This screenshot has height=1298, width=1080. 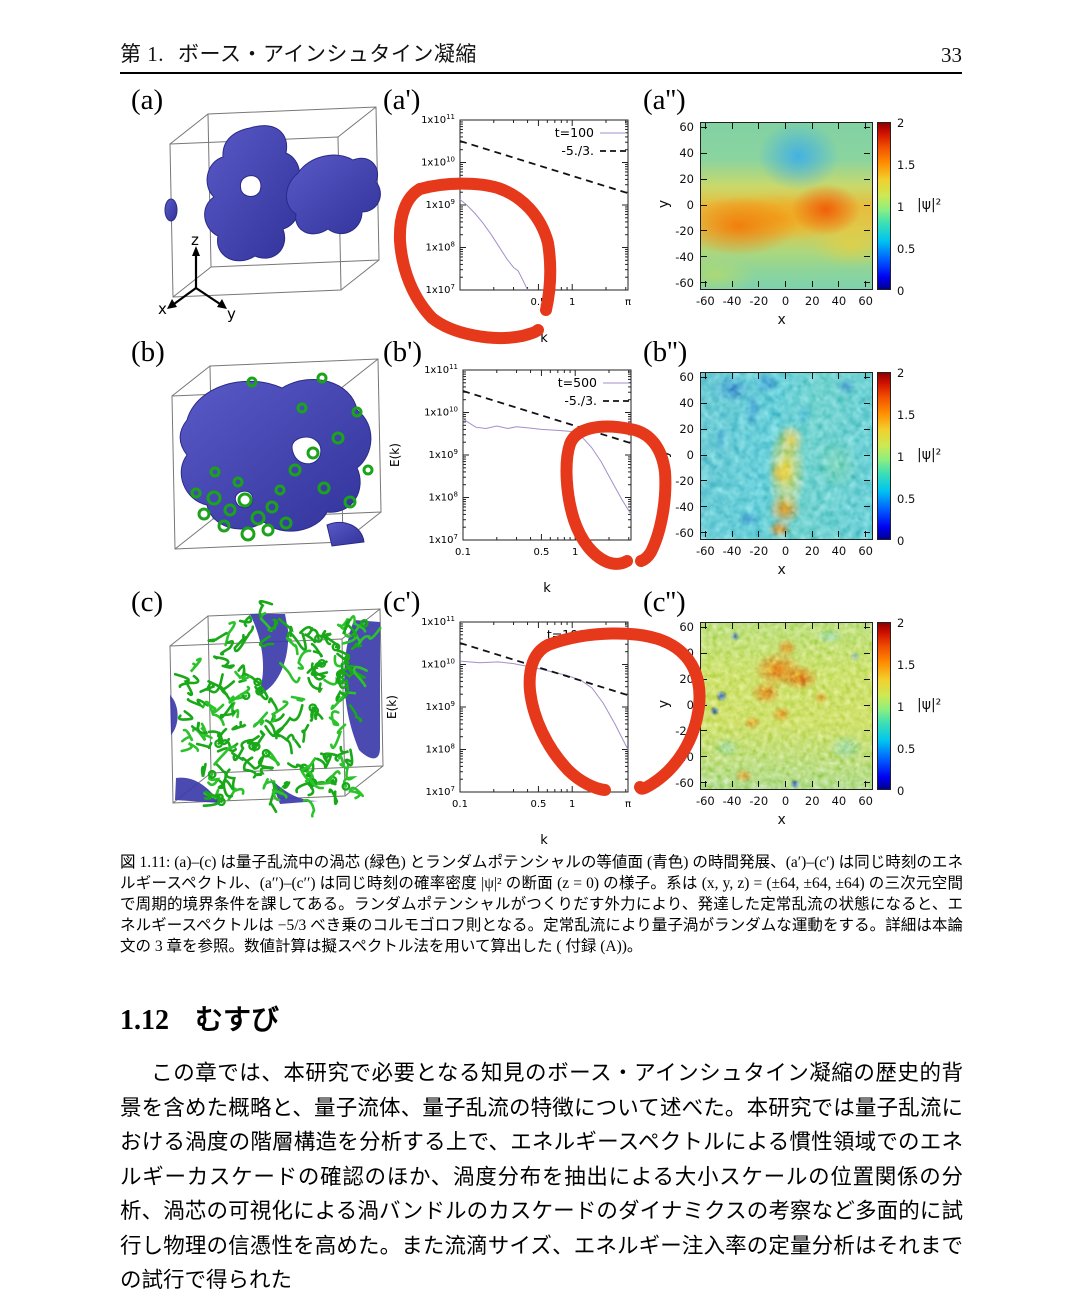 I want to click on svg-text: t=500, so click(x=577, y=382).